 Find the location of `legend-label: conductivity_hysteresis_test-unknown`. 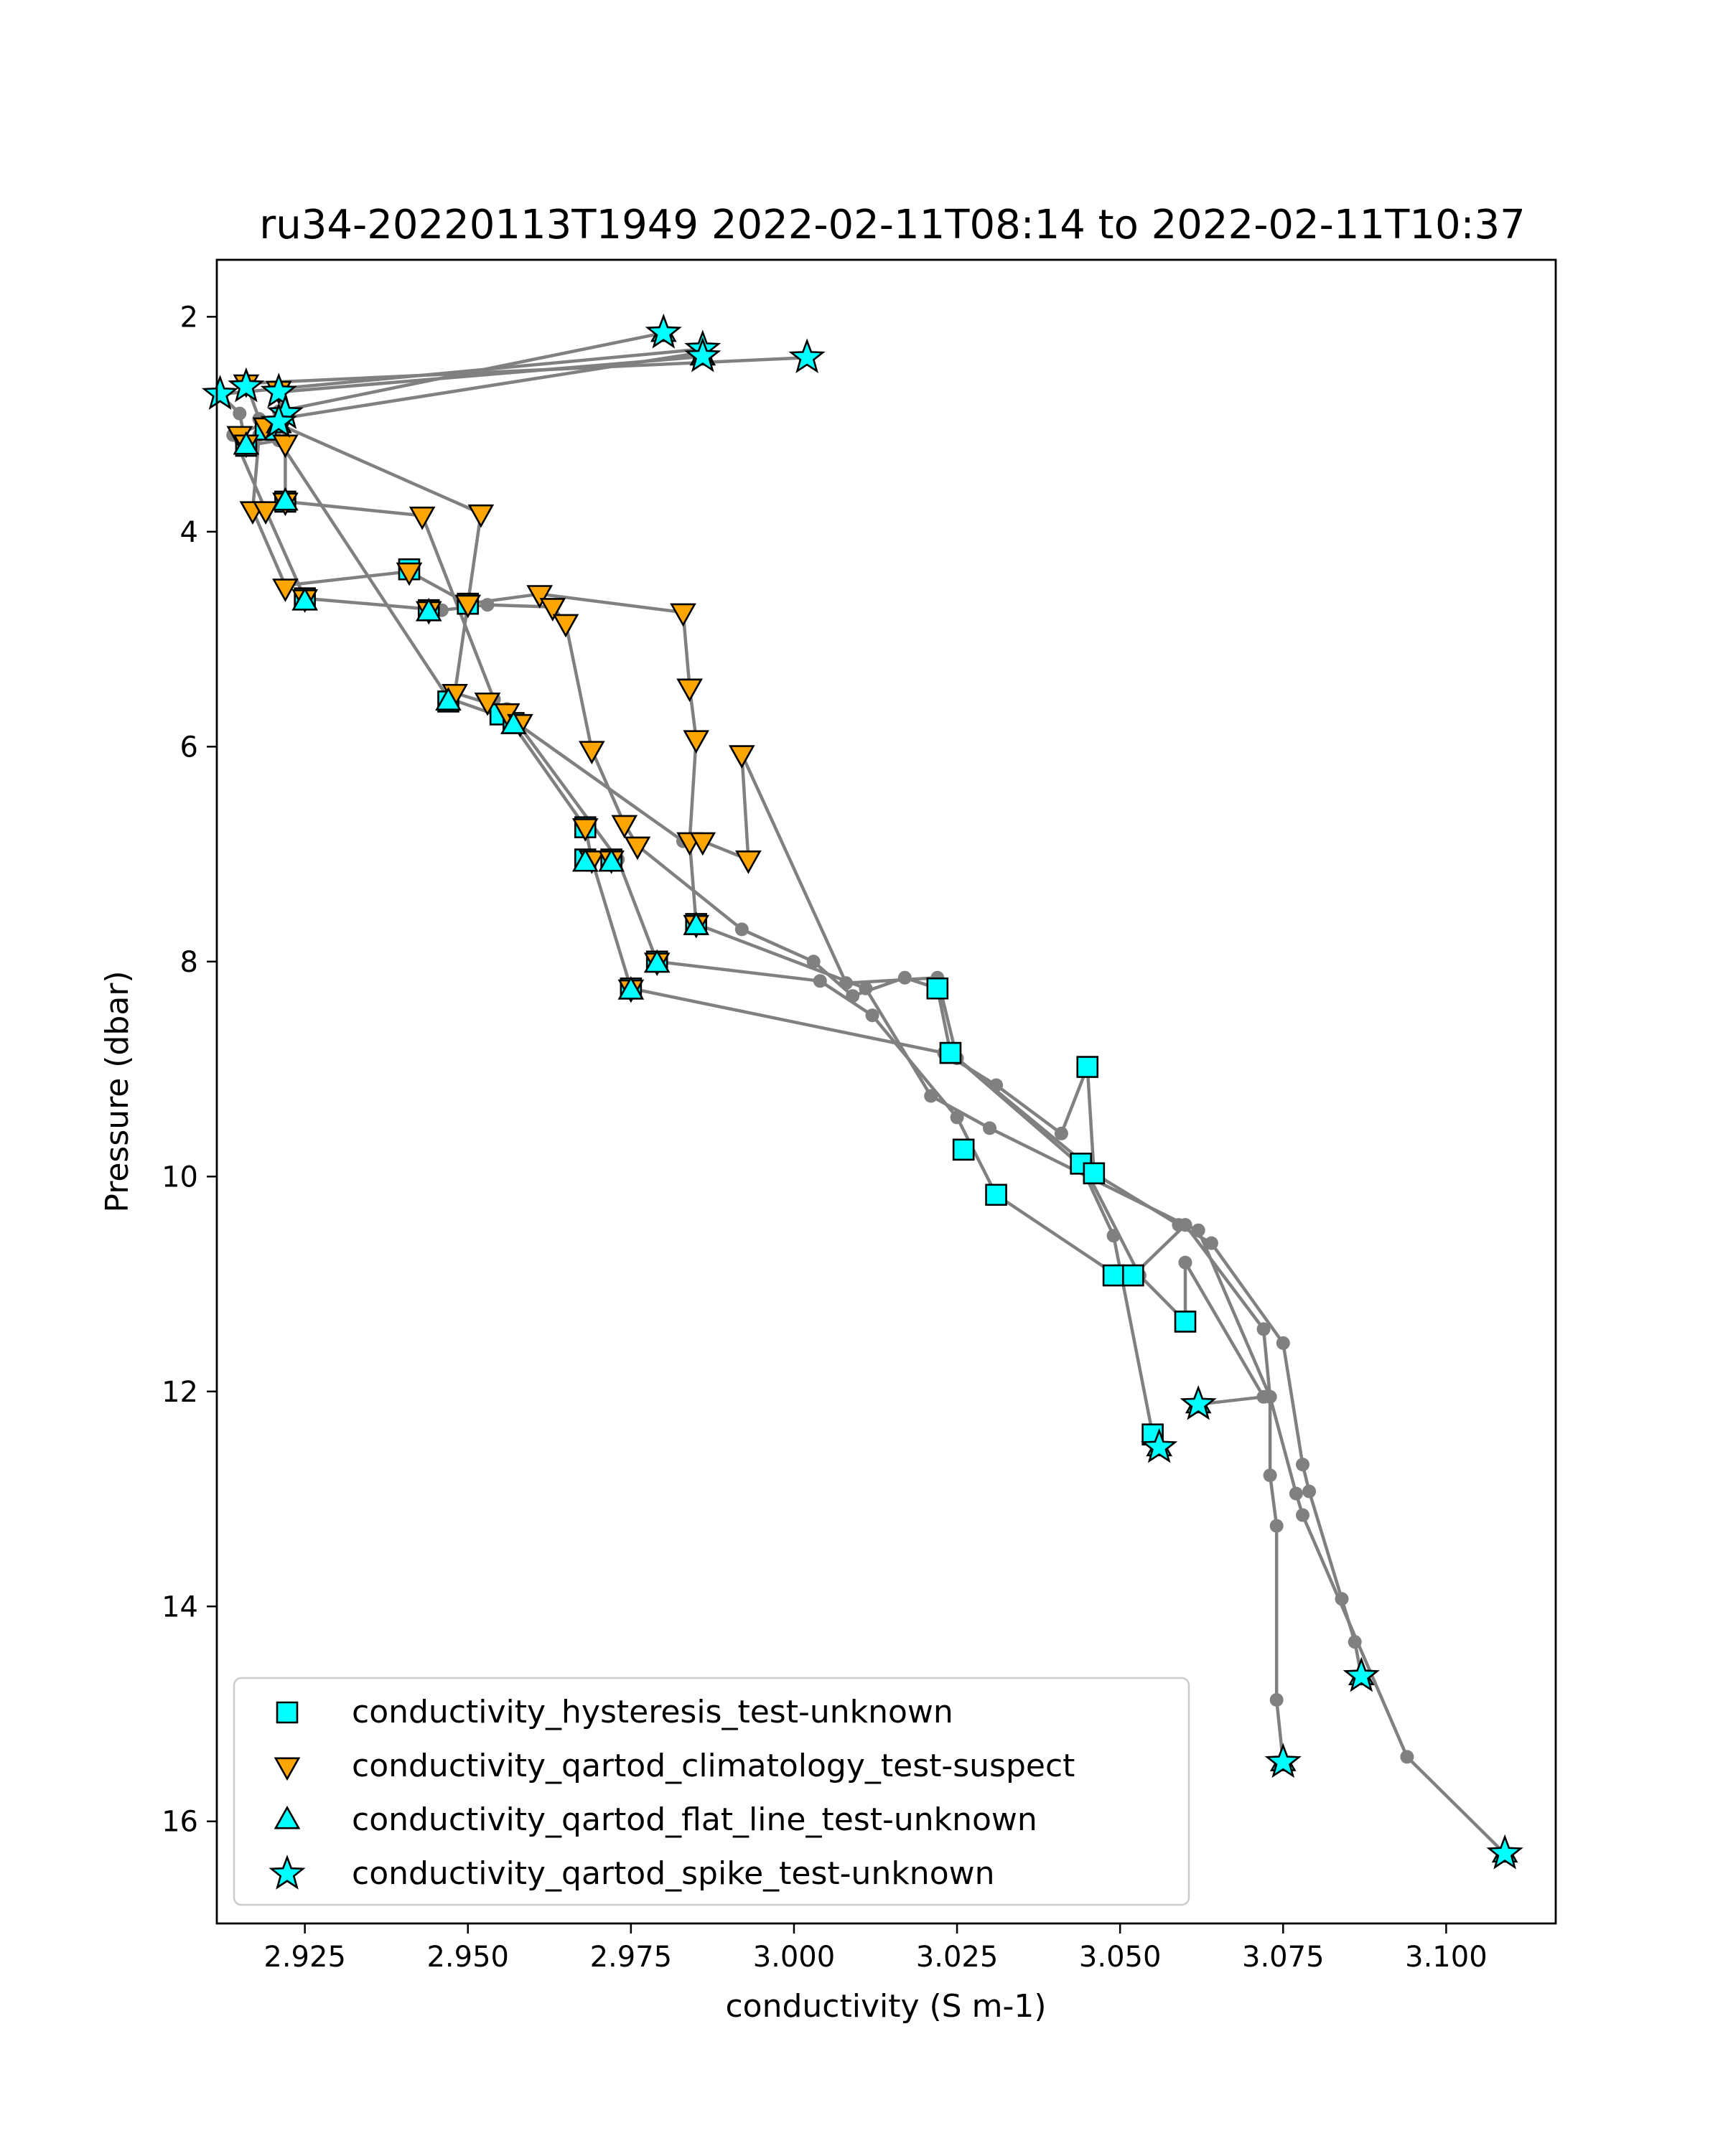

legend-label: conductivity_hysteresis_test-unknown is located at coordinates (652, 1712).